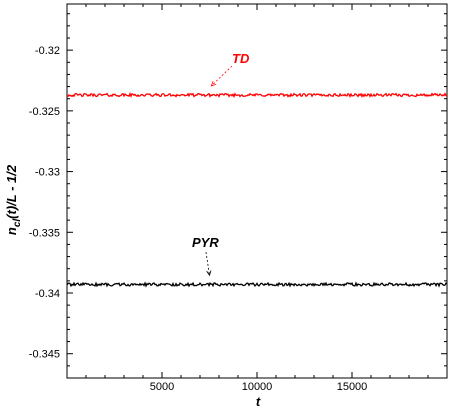  What do you see at coordinates (162, 387) in the screenshot?
I see `x-tick-label: 5000` at bounding box center [162, 387].